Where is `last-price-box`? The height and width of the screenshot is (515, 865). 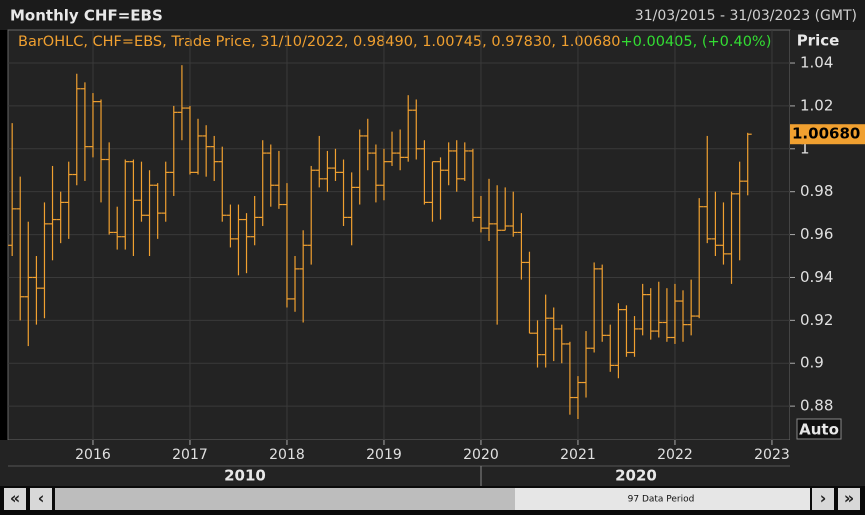 last-price-box is located at coordinates (827, 134).